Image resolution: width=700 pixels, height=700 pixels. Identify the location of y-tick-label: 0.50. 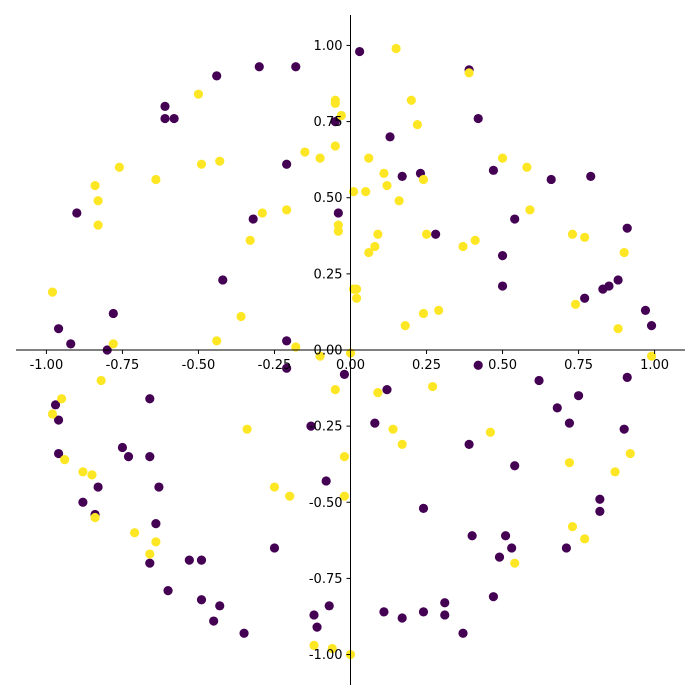
(328, 198).